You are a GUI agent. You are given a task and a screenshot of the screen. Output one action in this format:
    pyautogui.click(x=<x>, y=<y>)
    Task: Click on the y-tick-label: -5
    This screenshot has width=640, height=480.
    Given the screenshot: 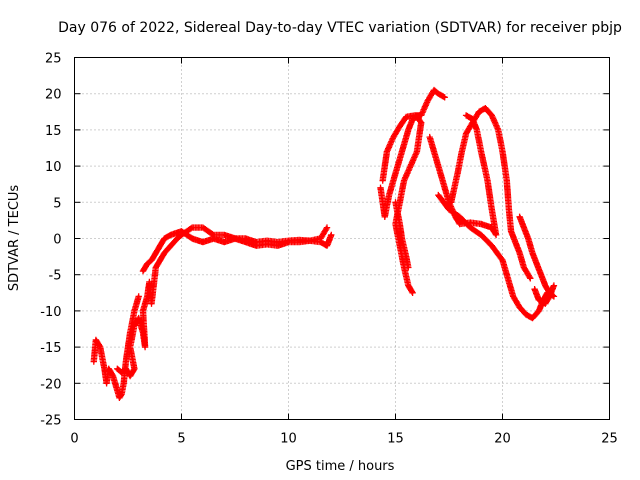 What is the action you would take?
    pyautogui.click(x=55, y=276)
    